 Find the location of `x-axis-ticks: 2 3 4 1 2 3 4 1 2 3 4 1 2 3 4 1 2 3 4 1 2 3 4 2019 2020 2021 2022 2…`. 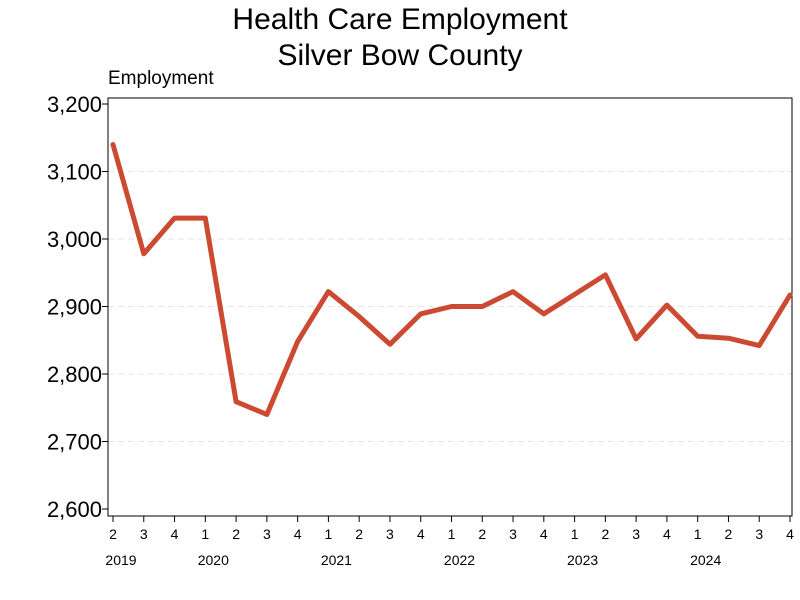

x-axis-ticks: 2 3 4 1 2 3 4 1 2 3 4 1 2 3 4 1 2 3 4 1 2 3 4 2019 2020 2021 2022 2… is located at coordinates (449, 542).